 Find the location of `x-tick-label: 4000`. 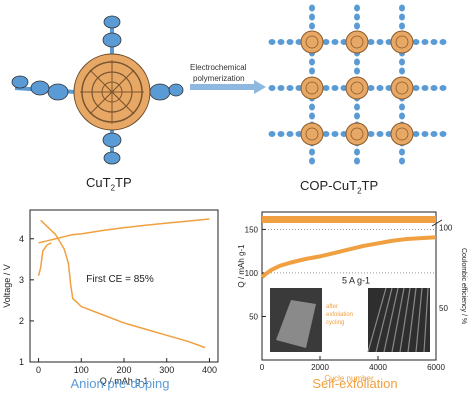

x-tick-label: 4000 is located at coordinates (378, 367).